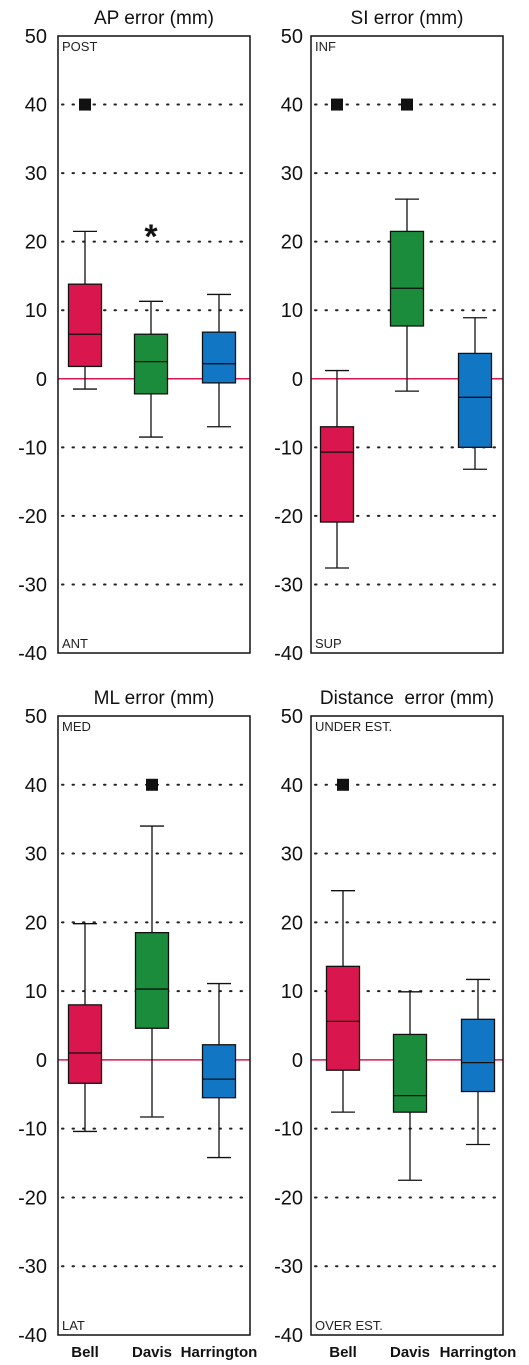  Describe the element at coordinates (73, 1325) in the screenshot. I see `bottom-corner-label: LAT` at that location.